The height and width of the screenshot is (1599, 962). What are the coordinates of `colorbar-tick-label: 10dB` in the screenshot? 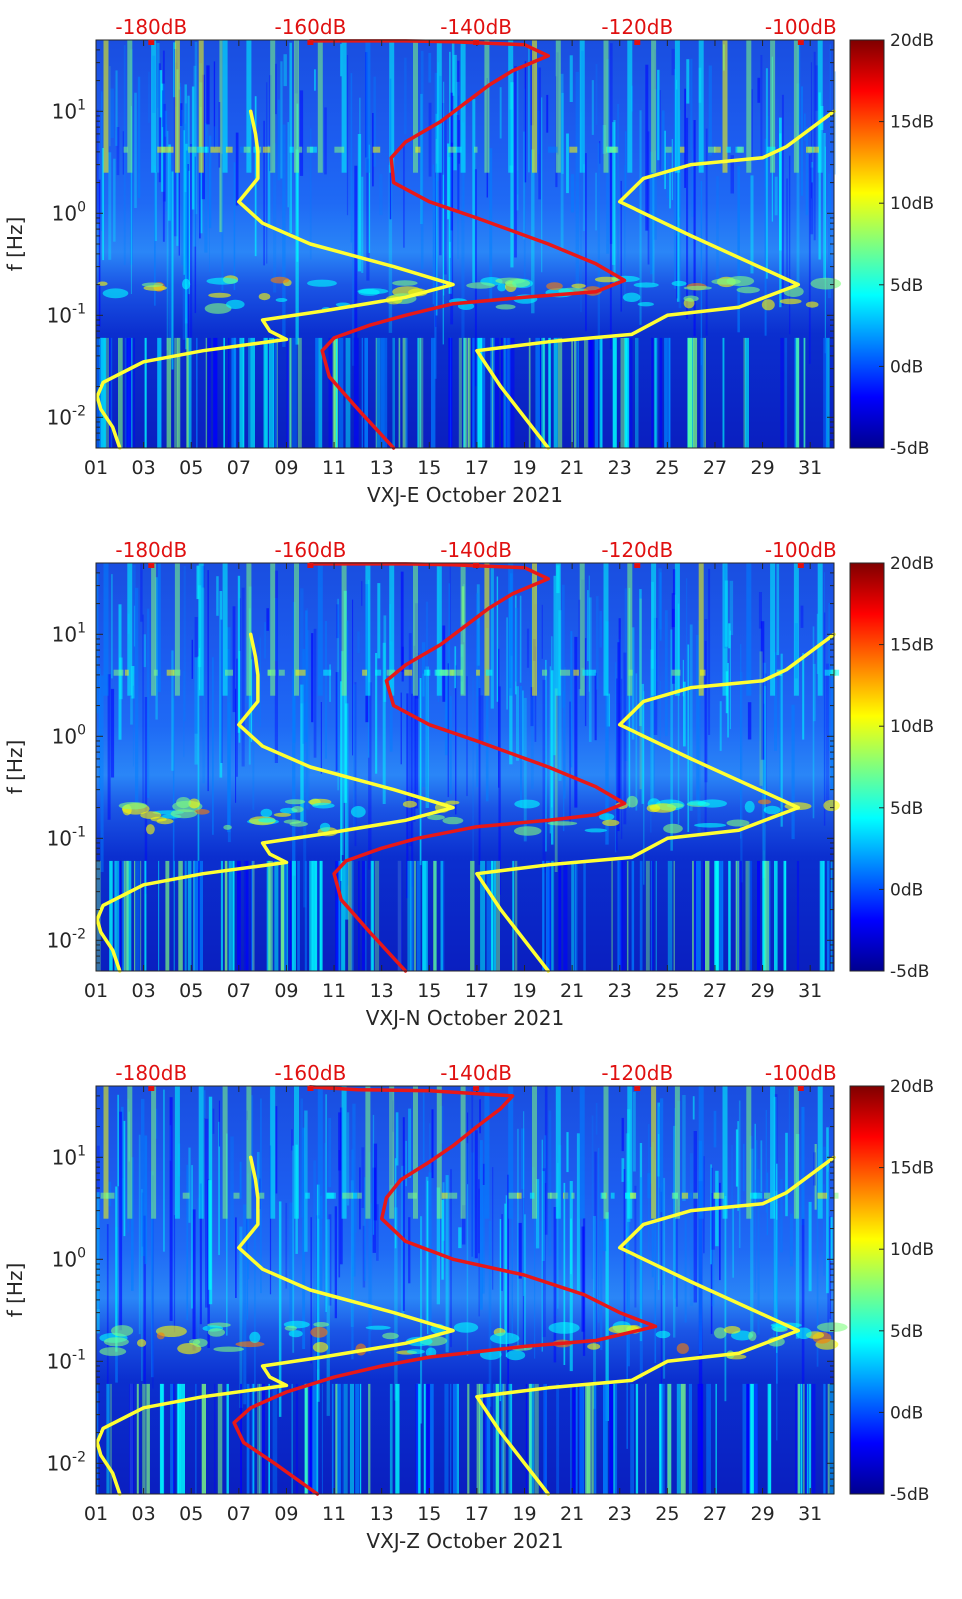 It's located at (912, 204).